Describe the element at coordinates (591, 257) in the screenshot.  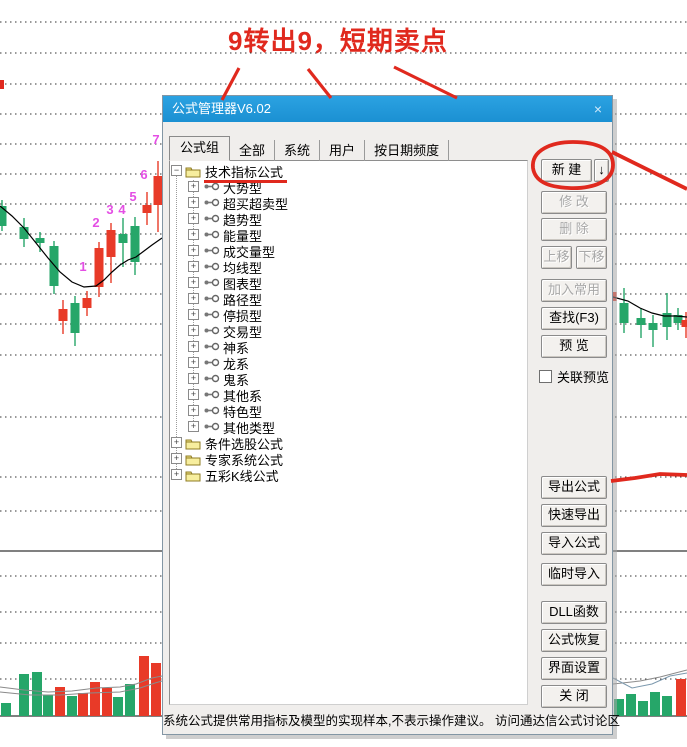
I see `move-down-button: 下移` at that location.